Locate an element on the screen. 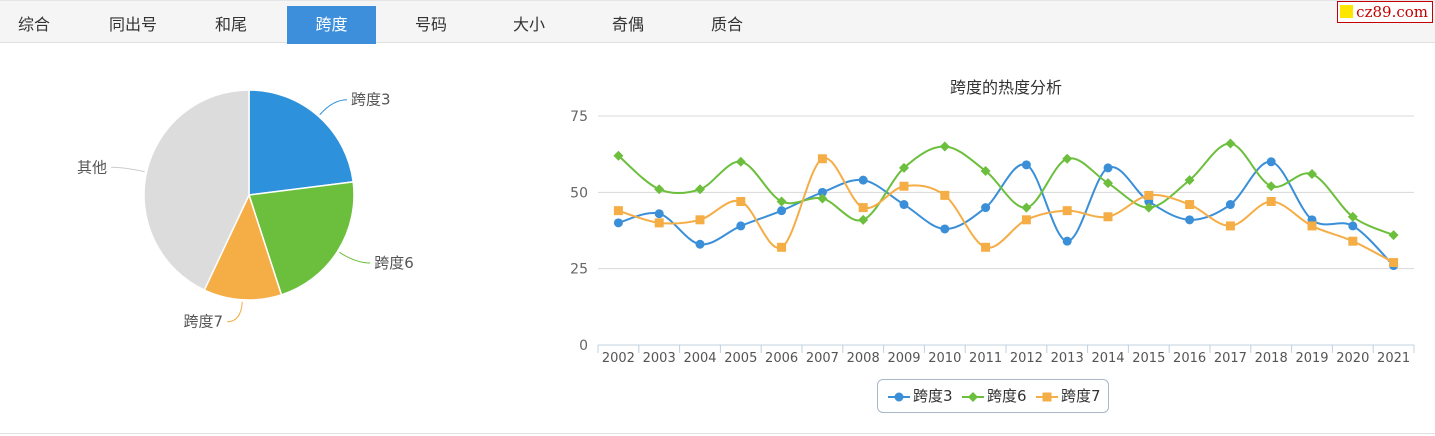 This screenshot has width=1435, height=436. x-tick-label-5: 2006 is located at coordinates (781, 358).